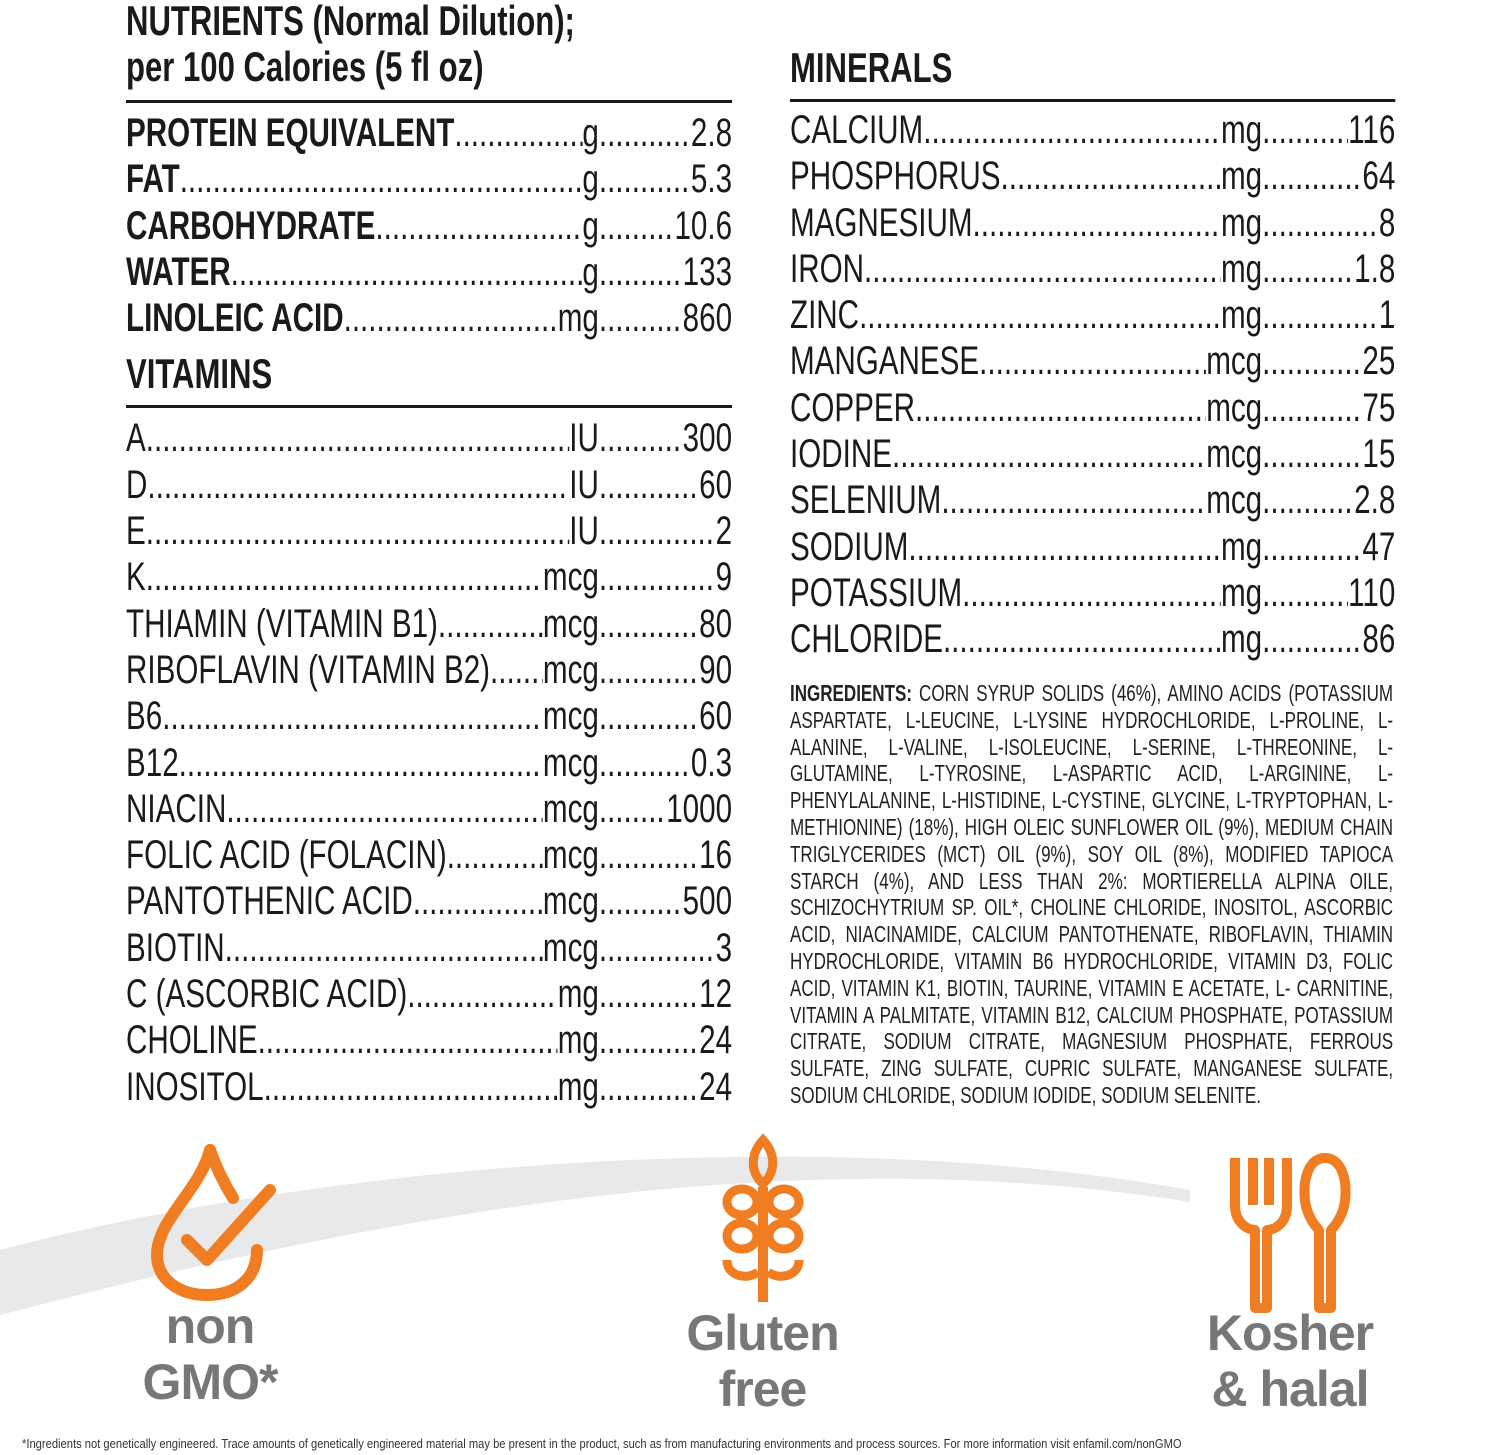 The height and width of the screenshot is (1455, 1500). I want to click on oil-drop-check-icon, so click(213, 1223).